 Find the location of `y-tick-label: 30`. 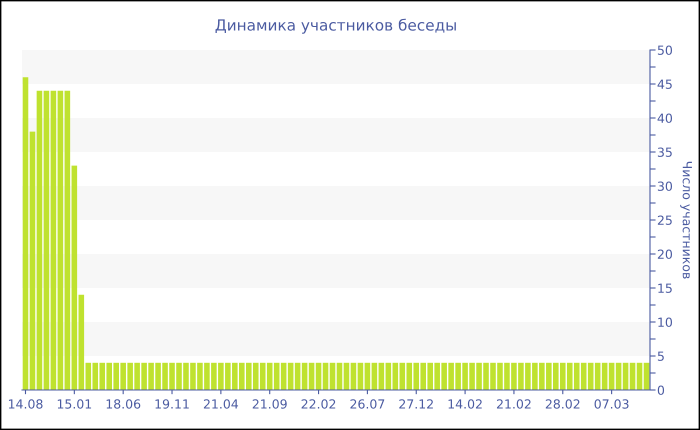

y-tick-label: 30 is located at coordinates (665, 186).